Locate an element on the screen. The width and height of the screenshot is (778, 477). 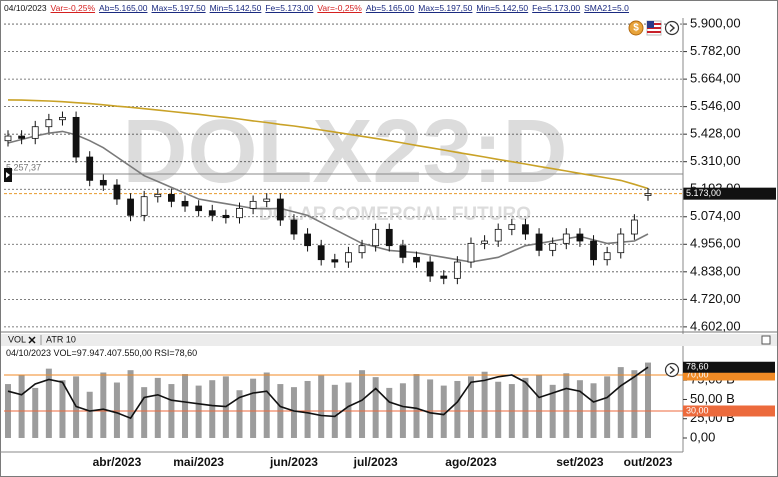
next-button is located at coordinates (672, 28).